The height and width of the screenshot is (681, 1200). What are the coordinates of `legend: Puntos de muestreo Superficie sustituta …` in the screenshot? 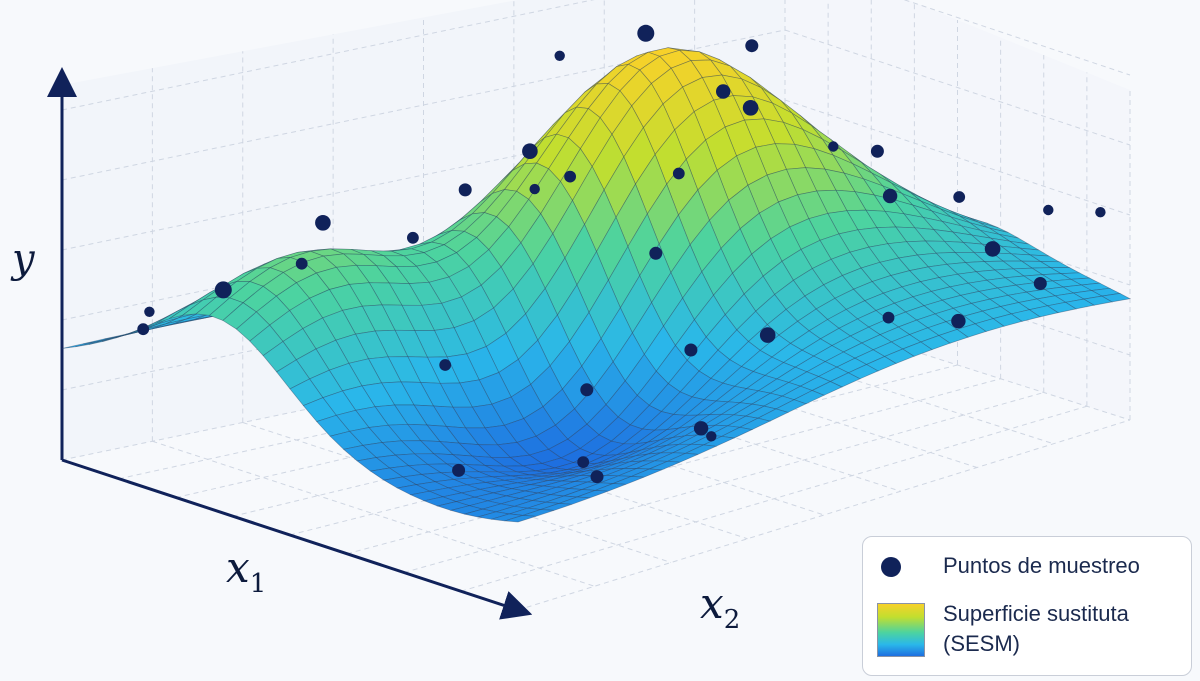 It's located at (1027, 606).